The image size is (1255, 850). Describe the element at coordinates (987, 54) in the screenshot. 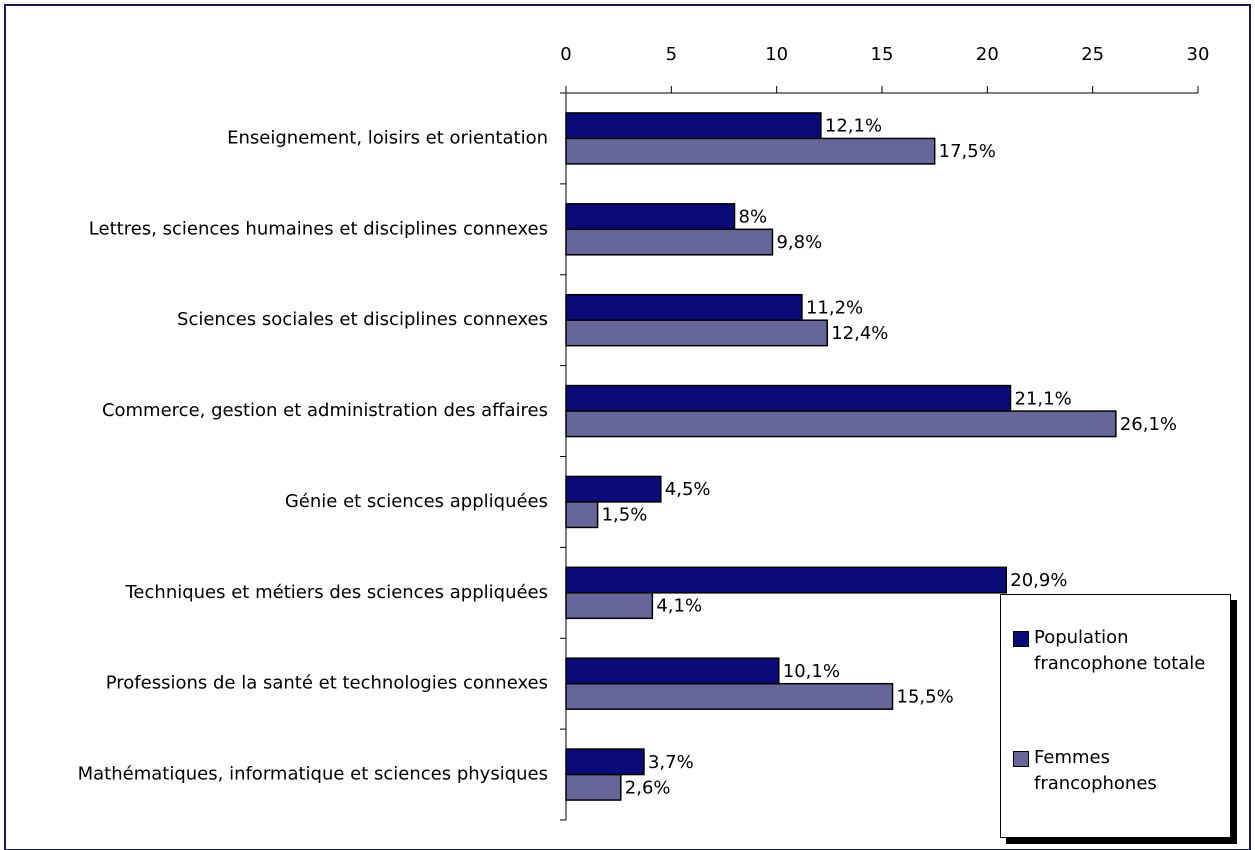

I see `x-tick-label: 20` at that location.